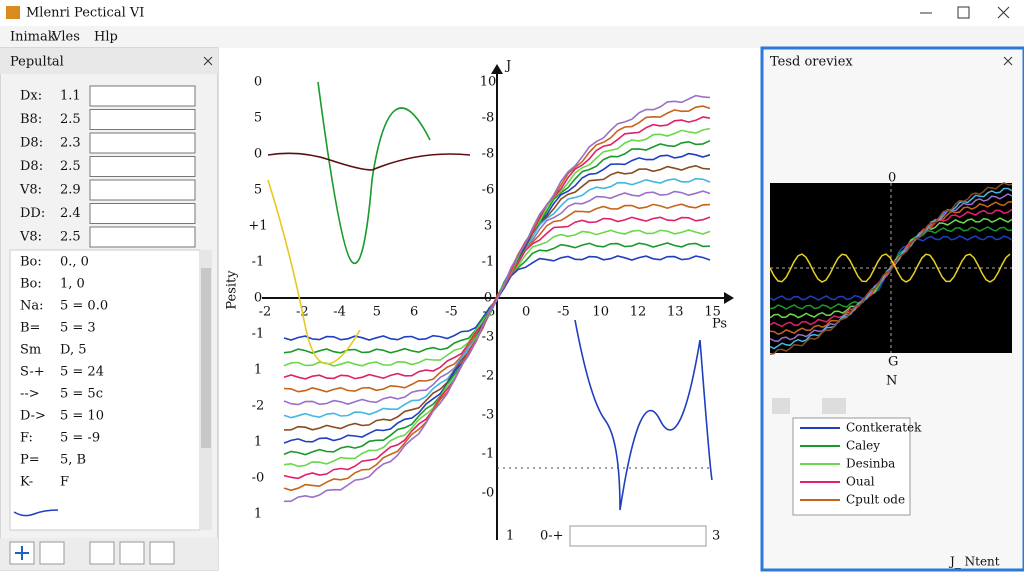  What do you see at coordinates (52, 553) in the screenshot?
I see `edit-button` at bounding box center [52, 553].